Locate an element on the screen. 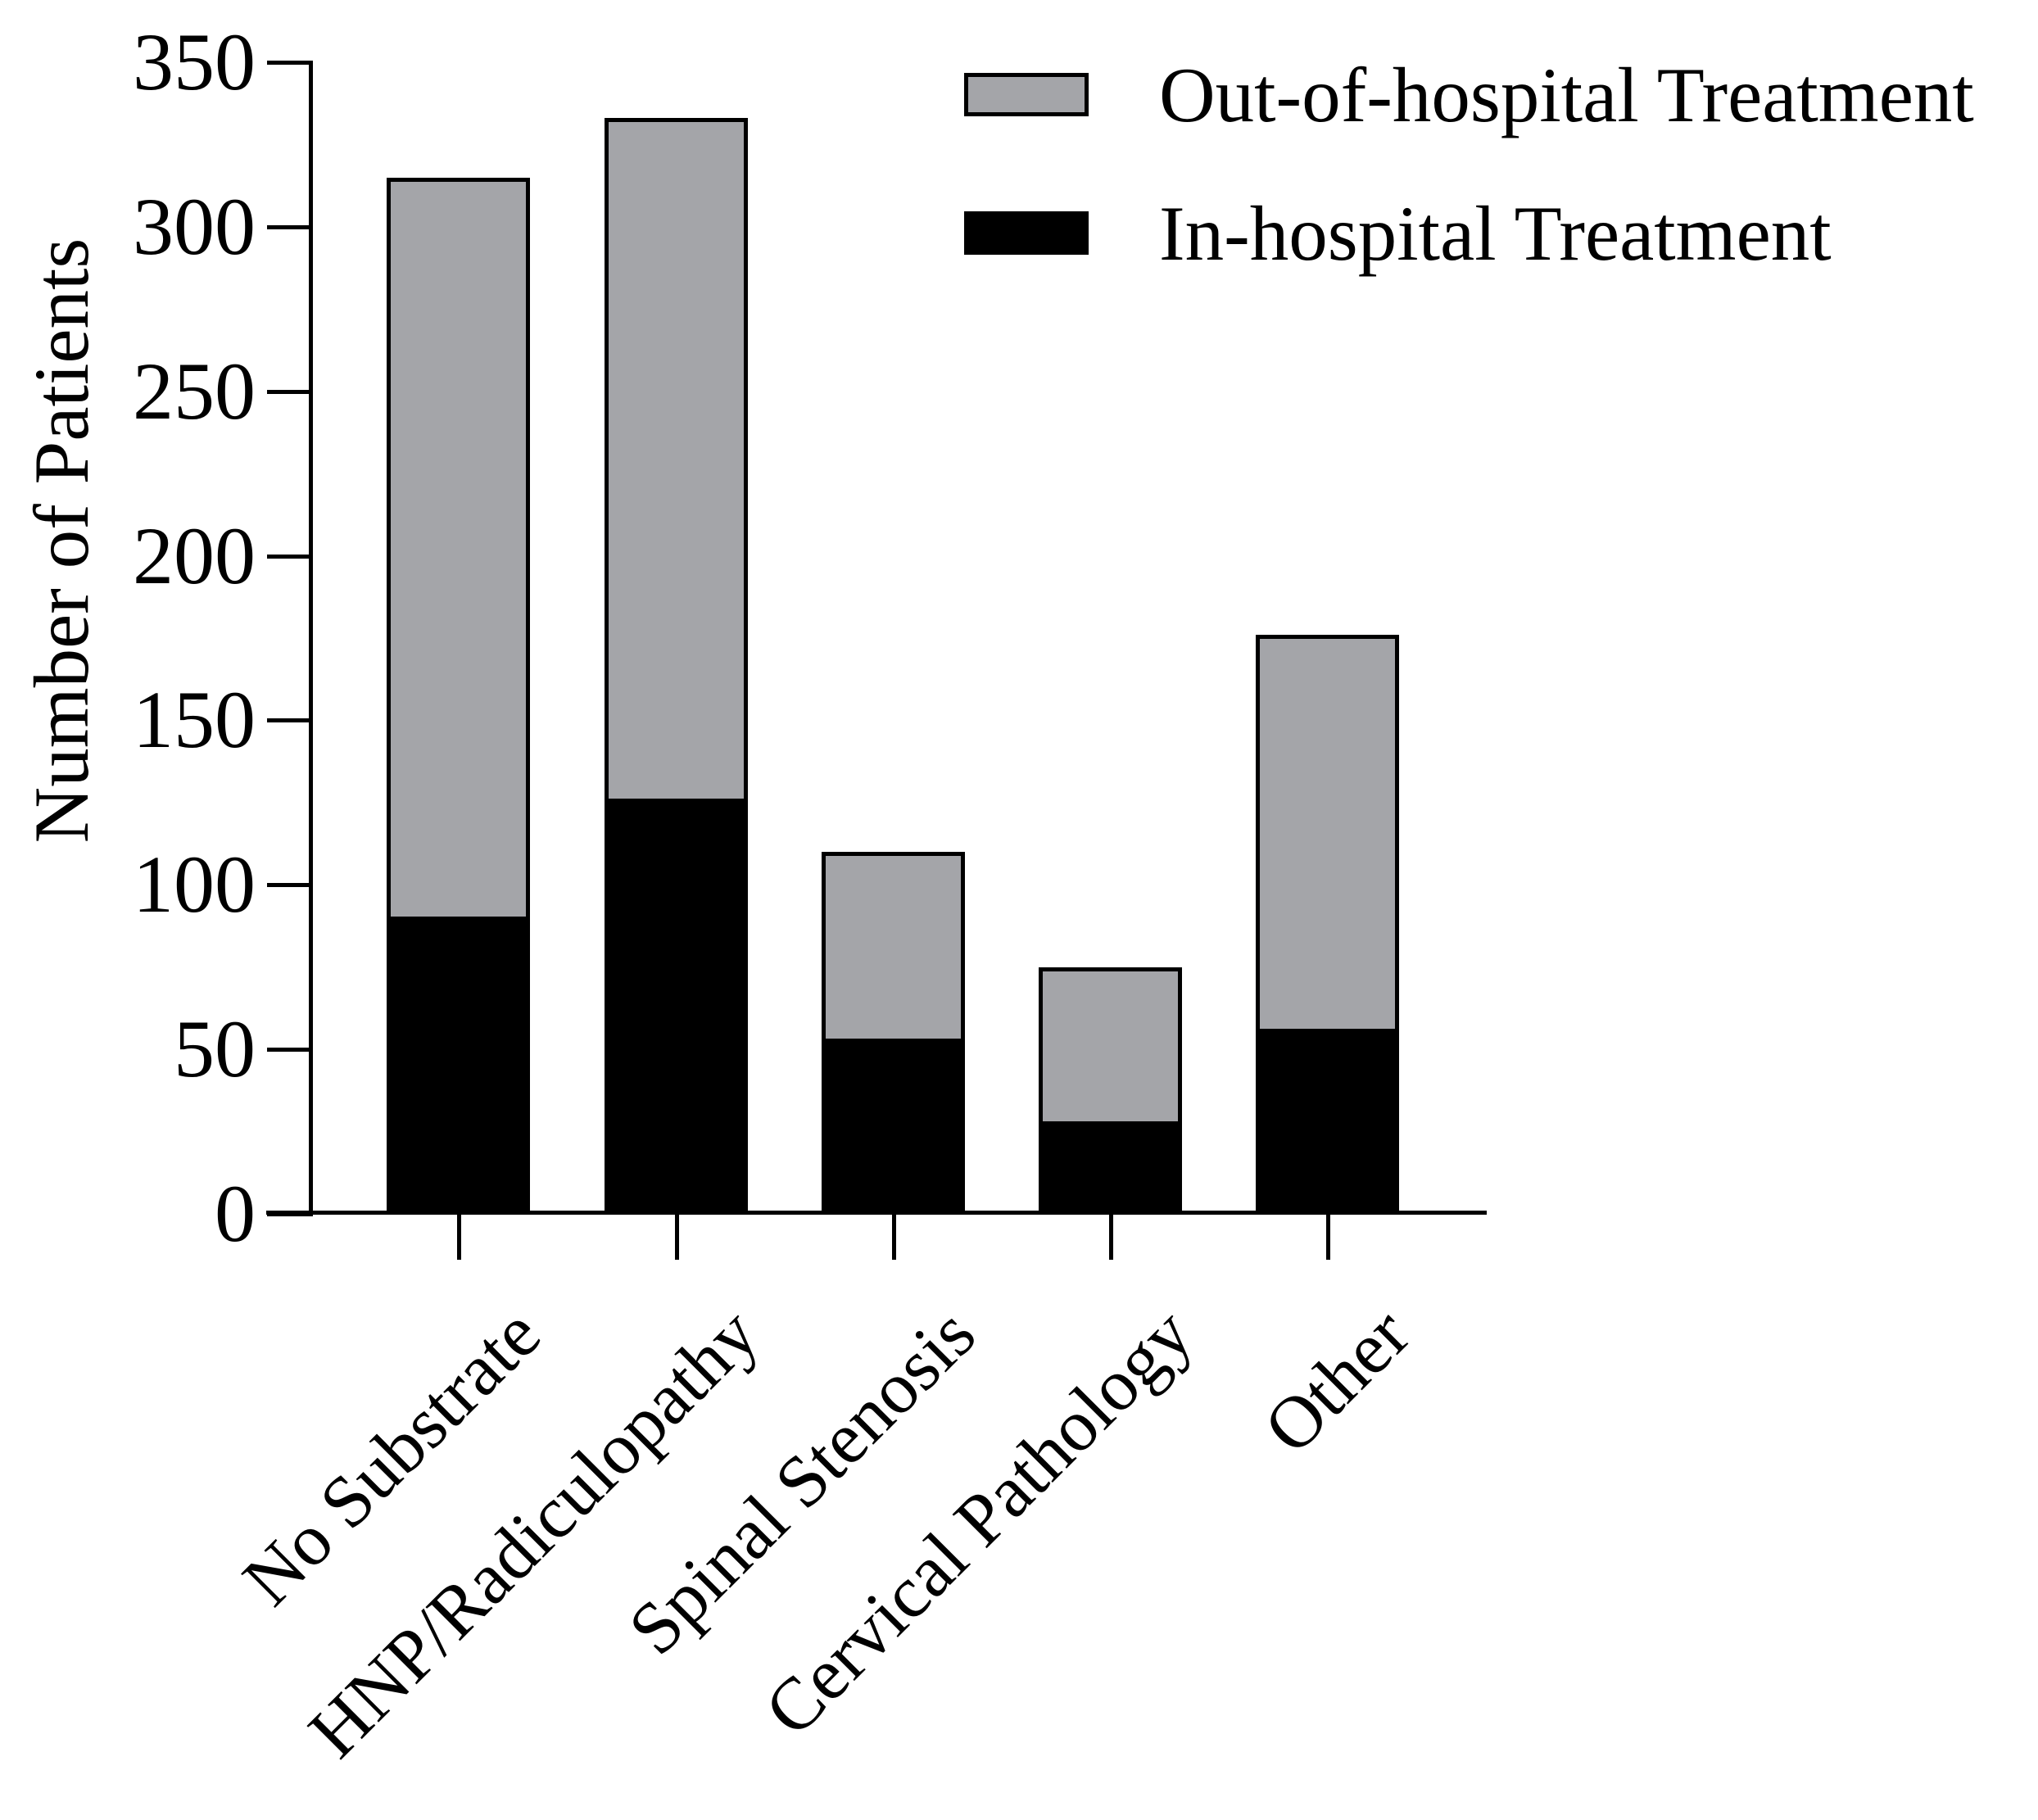 This screenshot has width=2038, height=1820. y-tick-label: 350 is located at coordinates (194, 62).